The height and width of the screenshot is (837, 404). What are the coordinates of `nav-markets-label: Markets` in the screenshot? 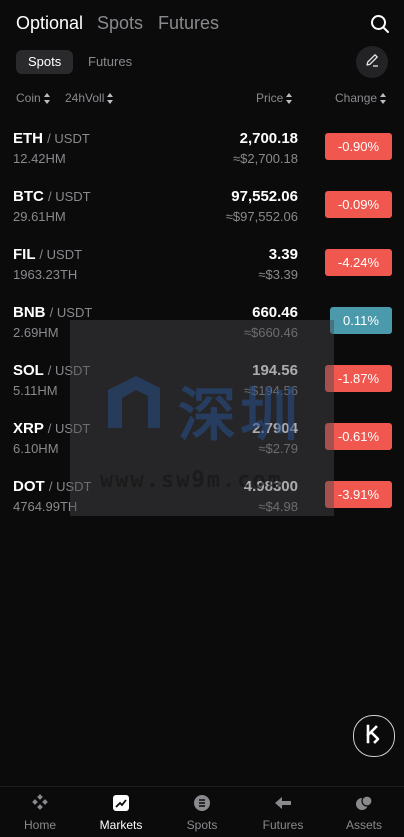 It's located at (121, 825).